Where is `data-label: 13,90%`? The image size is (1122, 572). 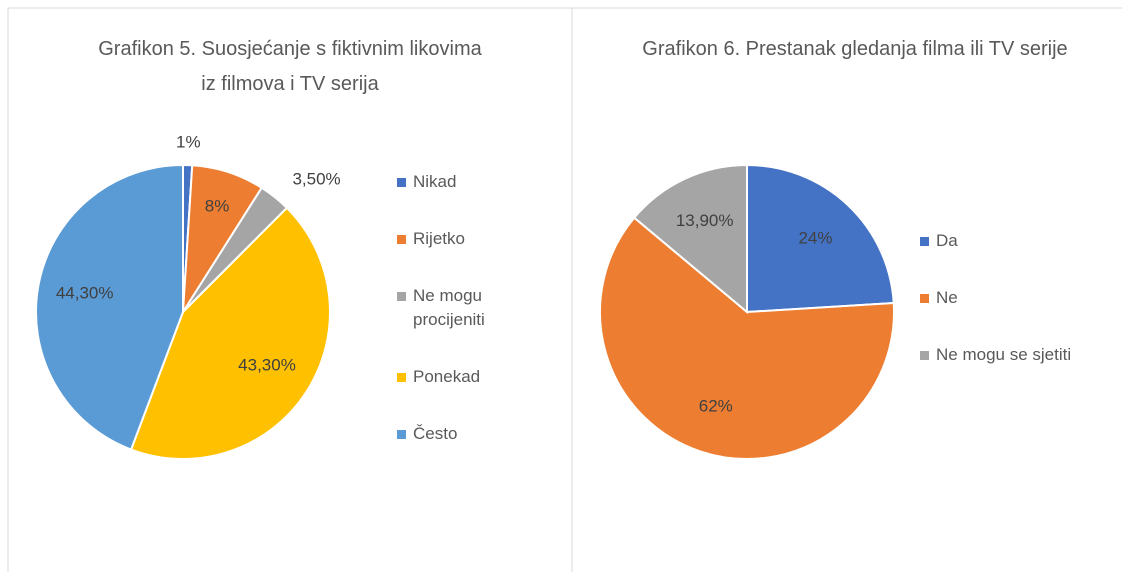
data-label: 13,90% is located at coordinates (705, 220).